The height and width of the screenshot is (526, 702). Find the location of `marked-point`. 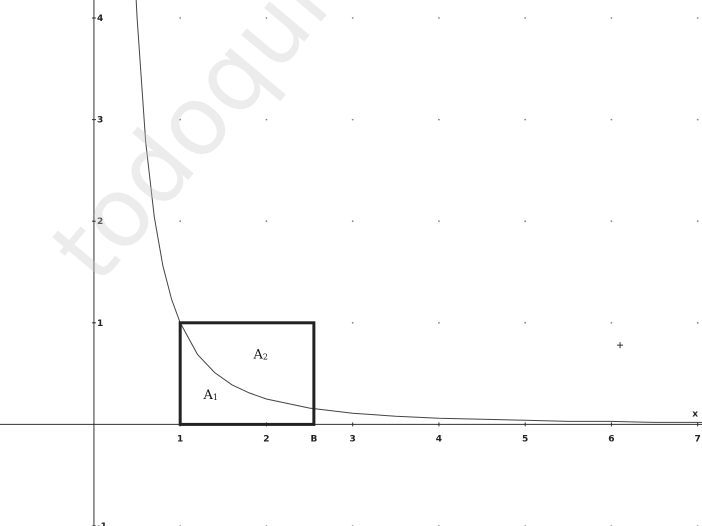

marked-point is located at coordinates (620, 345).